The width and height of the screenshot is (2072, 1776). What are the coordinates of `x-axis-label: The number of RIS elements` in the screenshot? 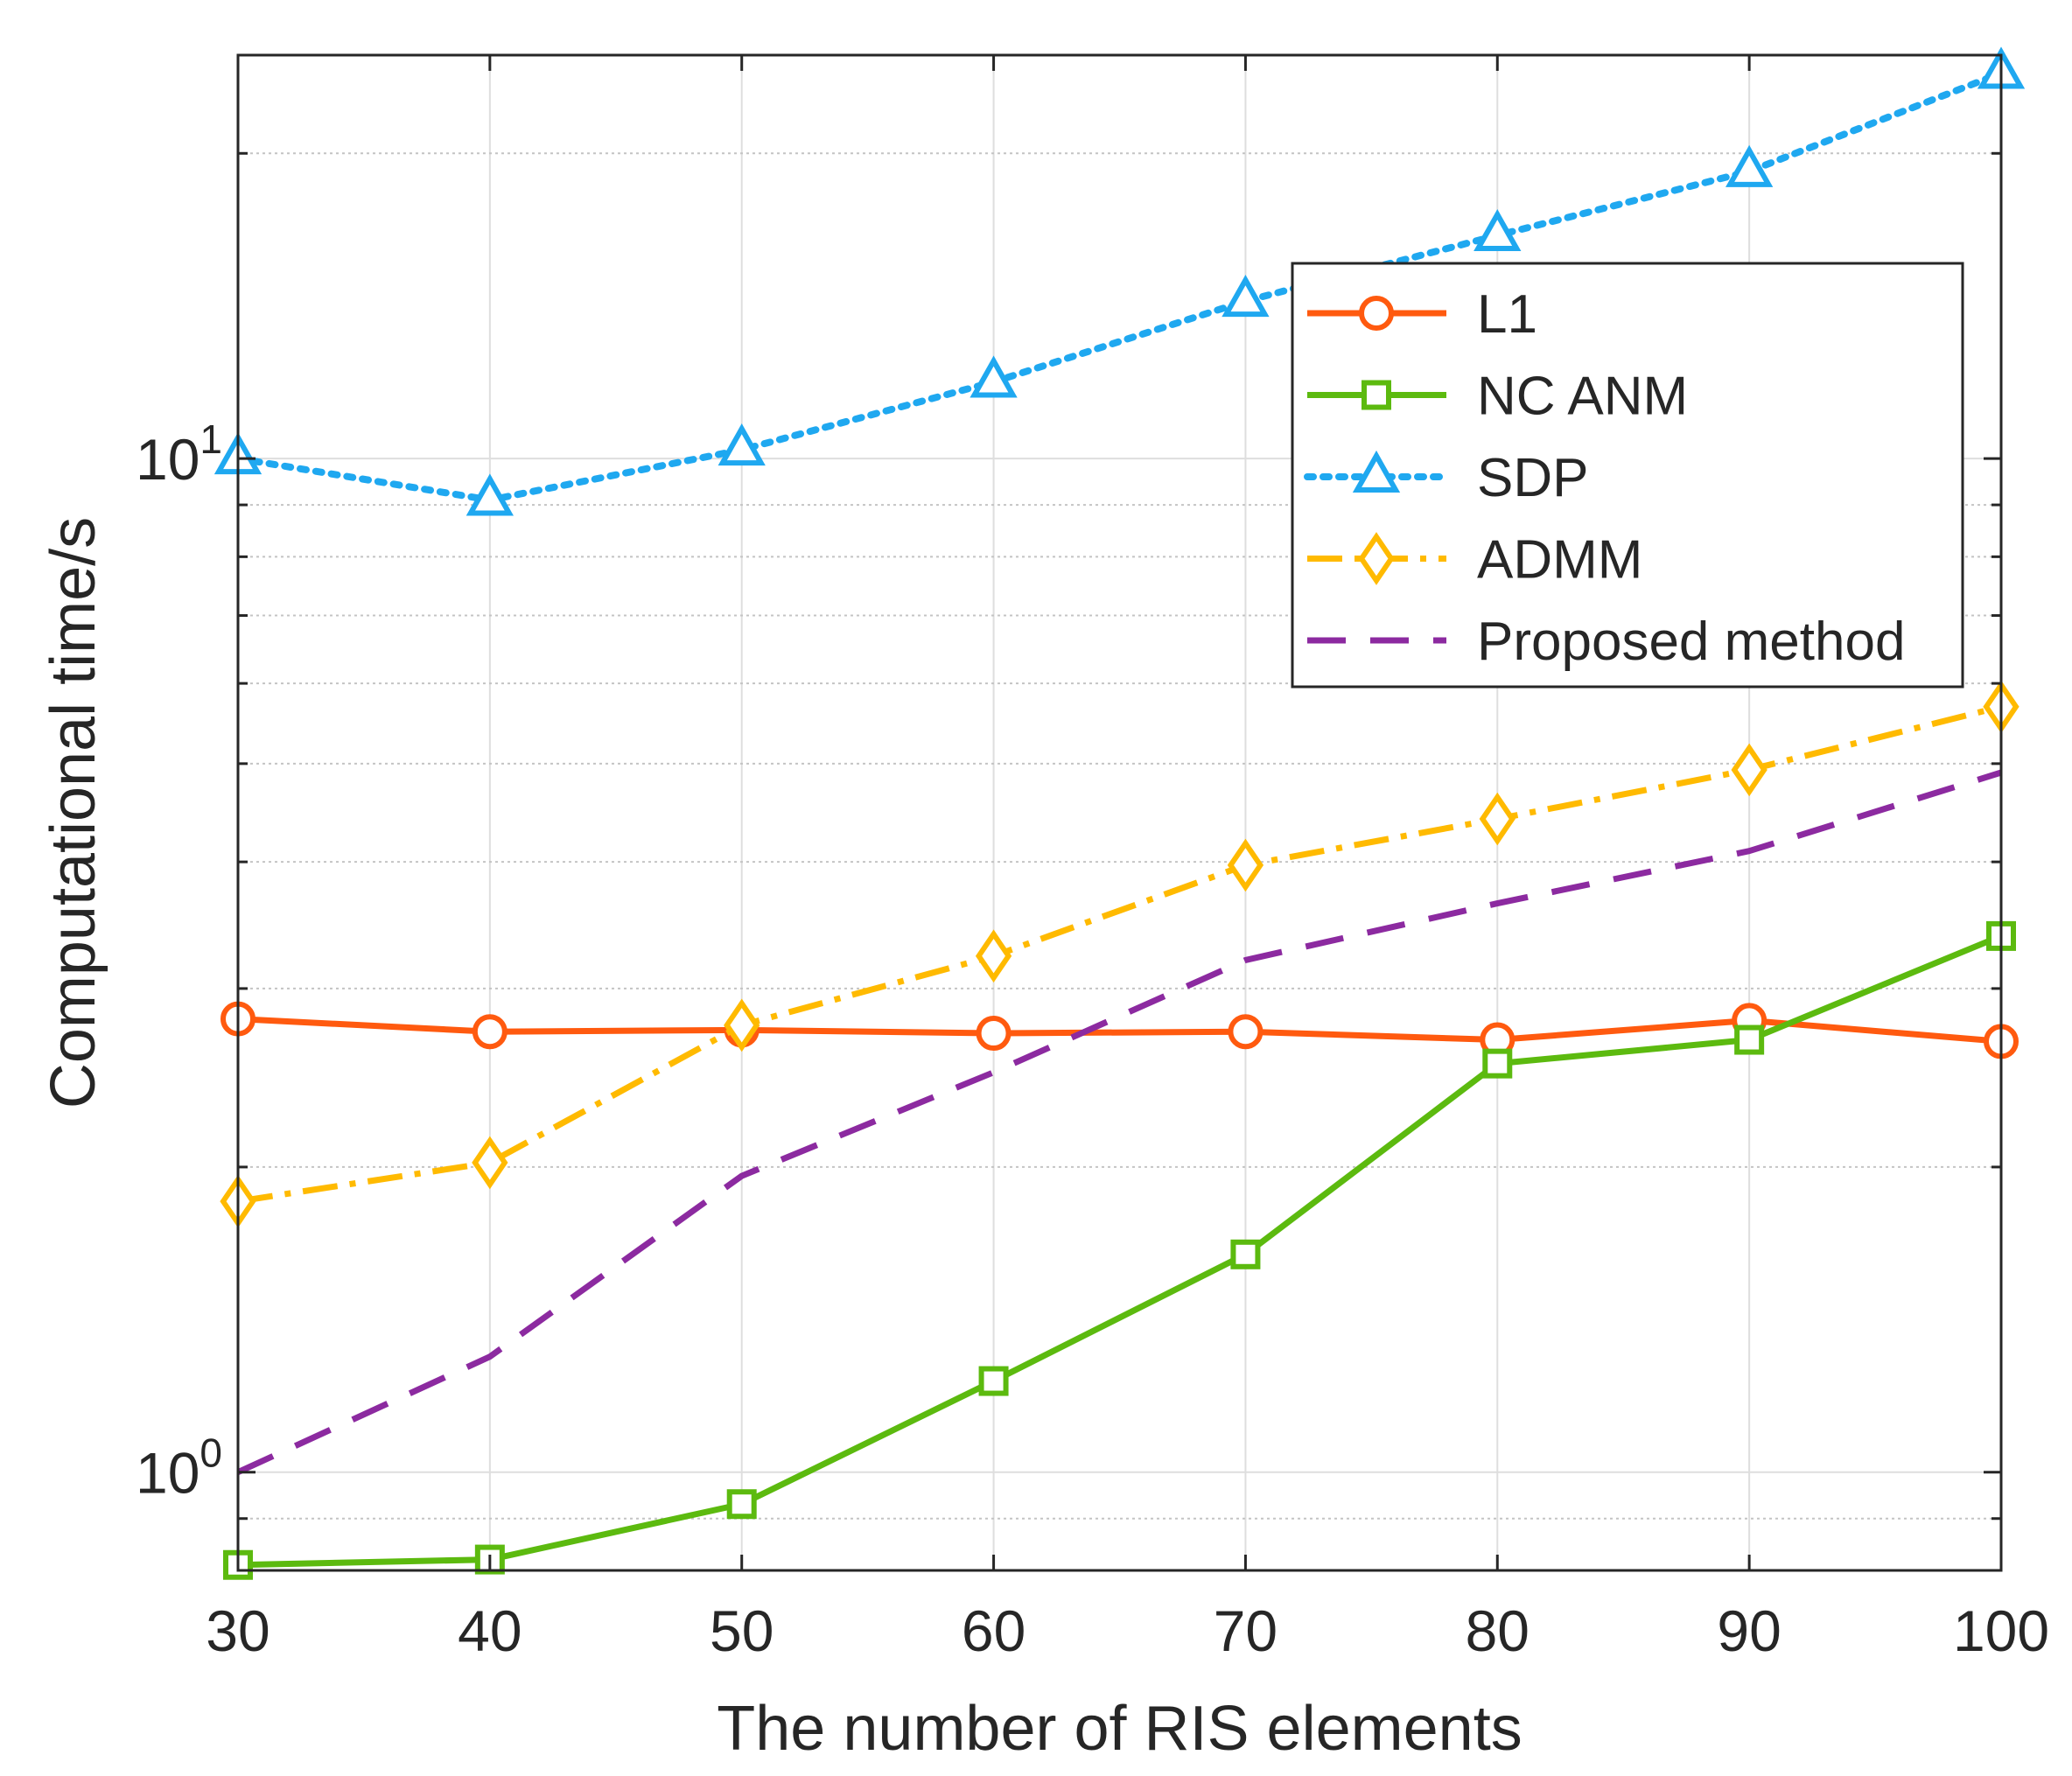 It's located at (1119, 1729).